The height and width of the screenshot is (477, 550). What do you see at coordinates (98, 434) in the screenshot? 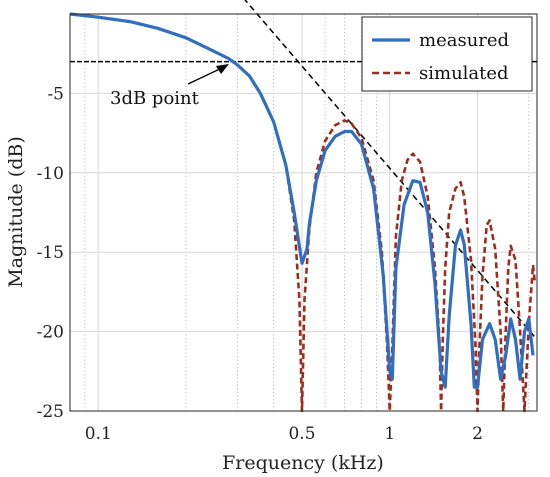
I see `x-tick-label: 0.1` at bounding box center [98, 434].